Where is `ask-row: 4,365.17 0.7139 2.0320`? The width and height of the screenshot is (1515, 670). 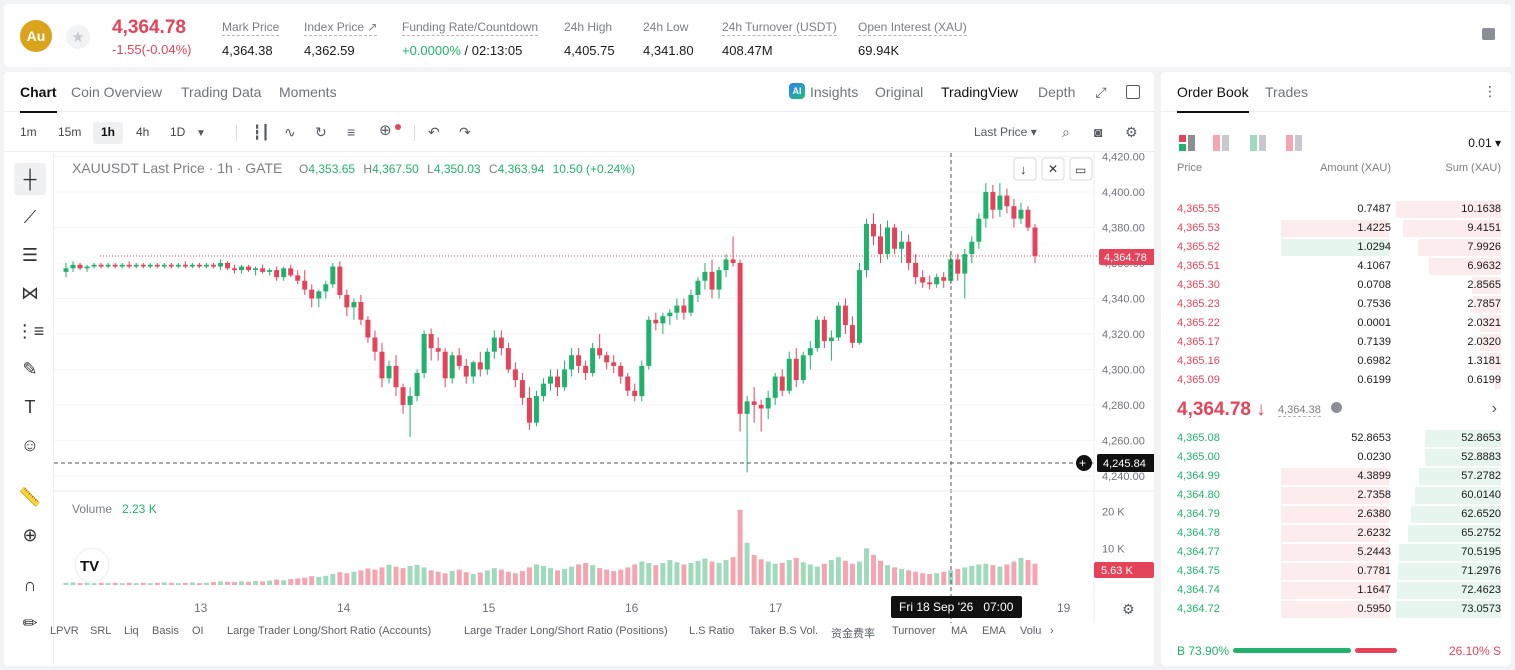
ask-row: 4,365.17 0.7139 2.0320 is located at coordinates (1336, 342).